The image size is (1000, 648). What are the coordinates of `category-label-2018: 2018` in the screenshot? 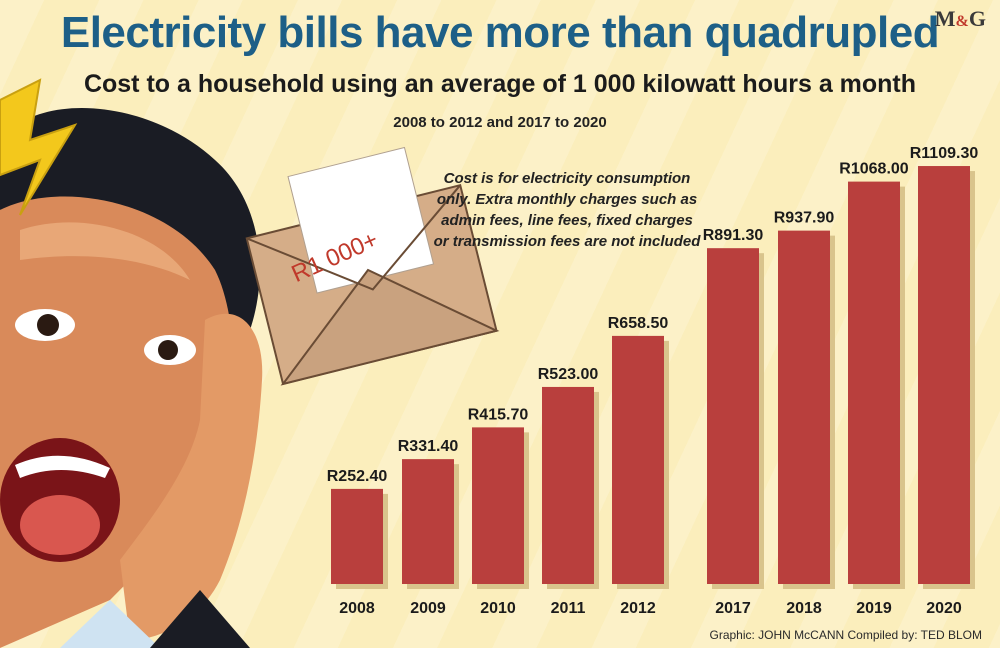 It's located at (804, 608).